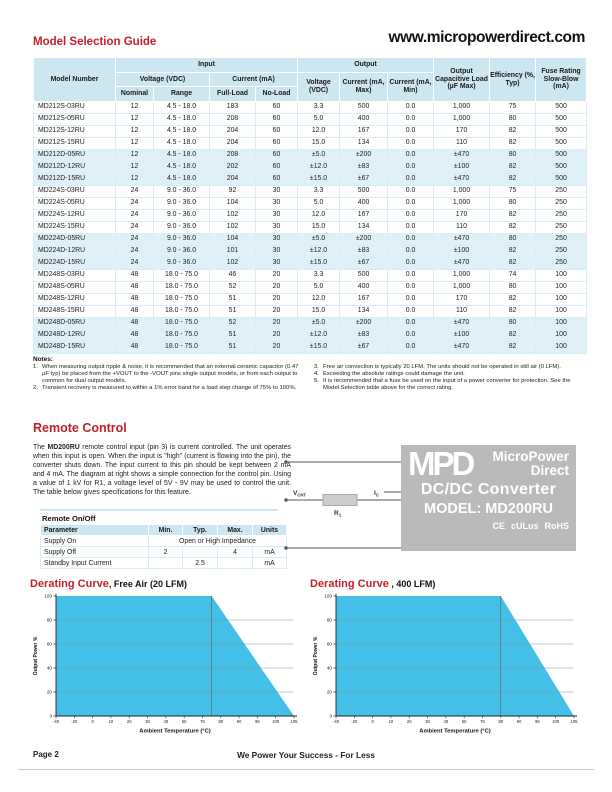 This screenshot has width=612, height=792. I want to click on value-cell: 3.3, so click(319, 107).